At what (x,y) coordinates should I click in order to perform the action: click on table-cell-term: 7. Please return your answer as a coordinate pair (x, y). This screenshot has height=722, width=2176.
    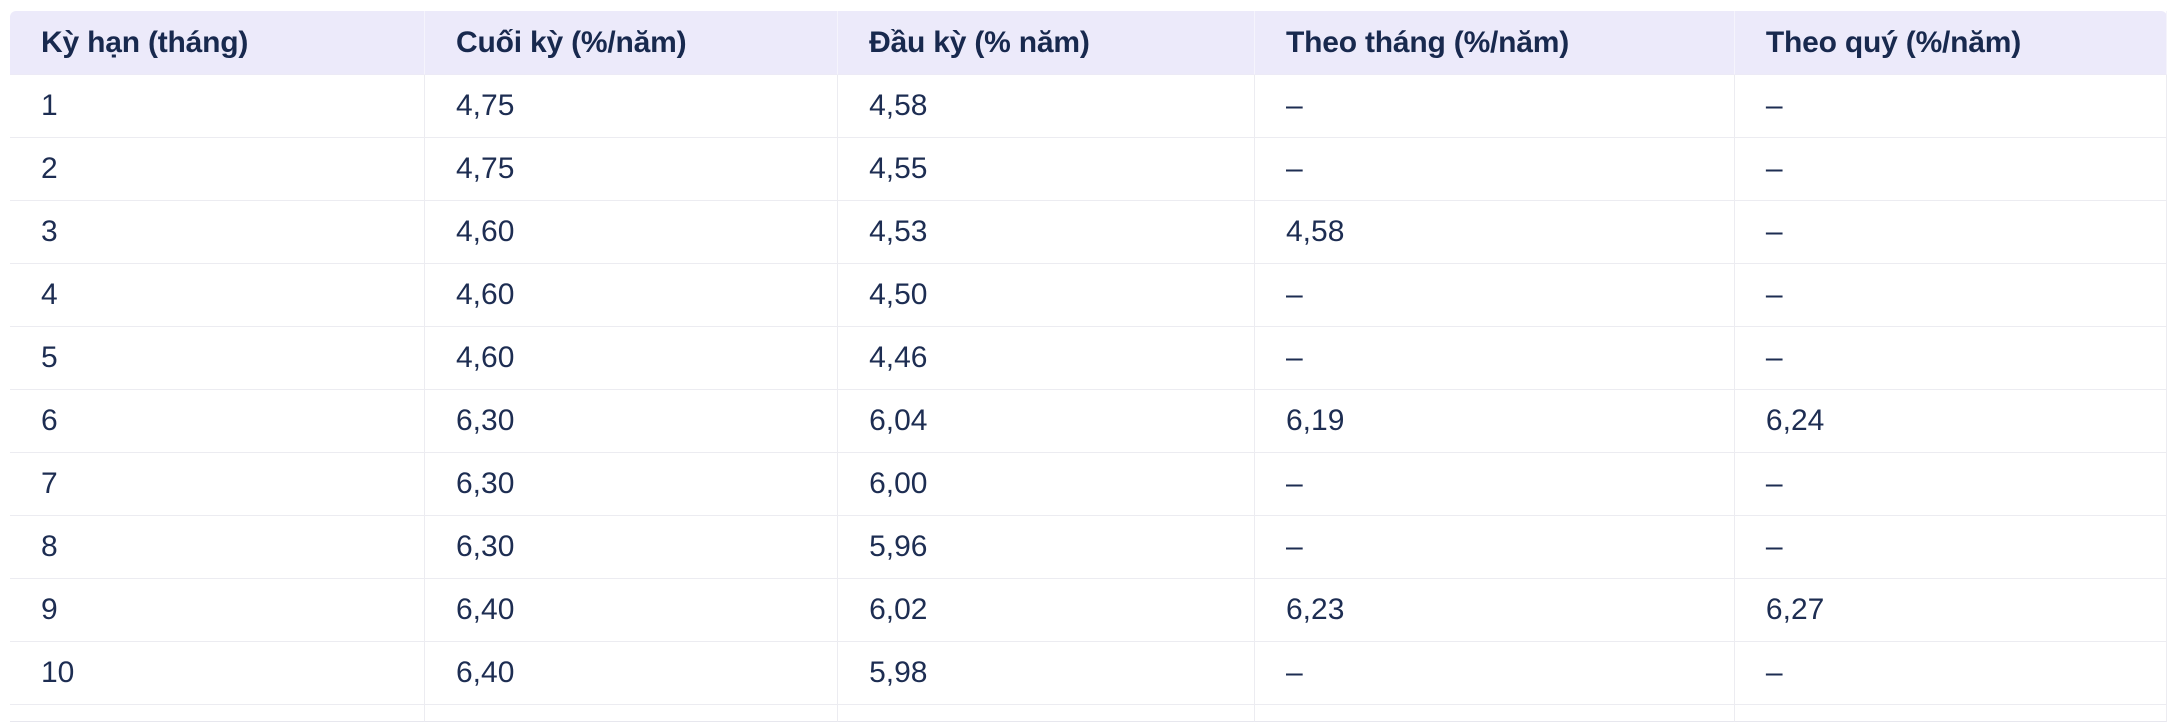
    Looking at the image, I should click on (217, 484).